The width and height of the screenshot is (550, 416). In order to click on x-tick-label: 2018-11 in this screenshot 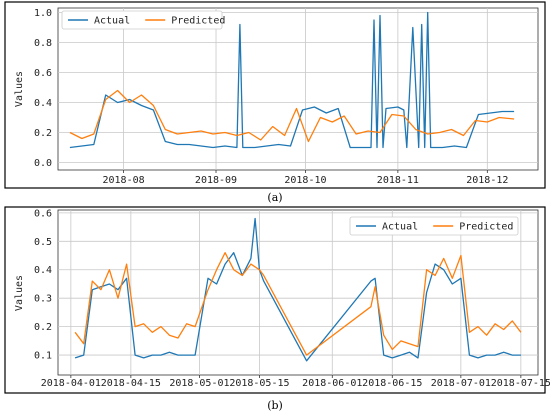, I will do `click(398, 180)`.